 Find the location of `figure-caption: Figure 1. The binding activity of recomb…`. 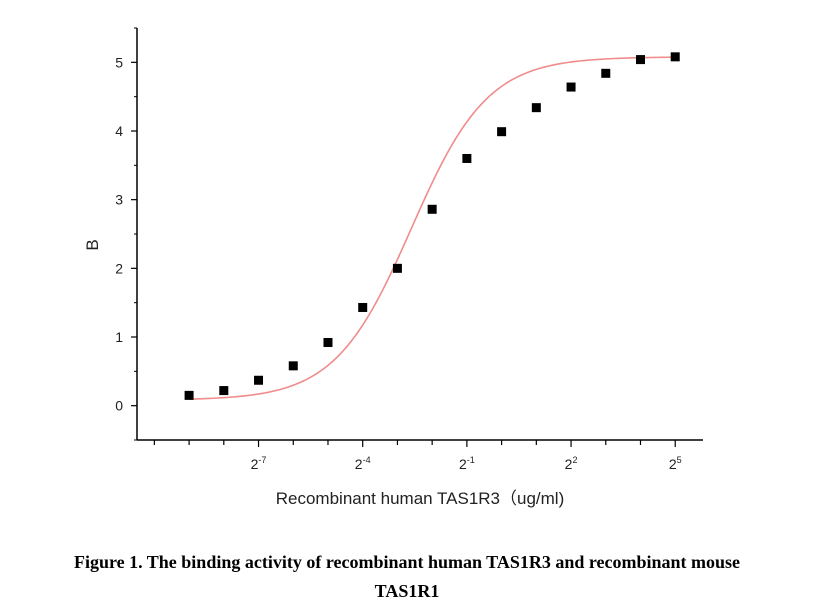

figure-caption: Figure 1. The binding activity of recomb… is located at coordinates (407, 577).